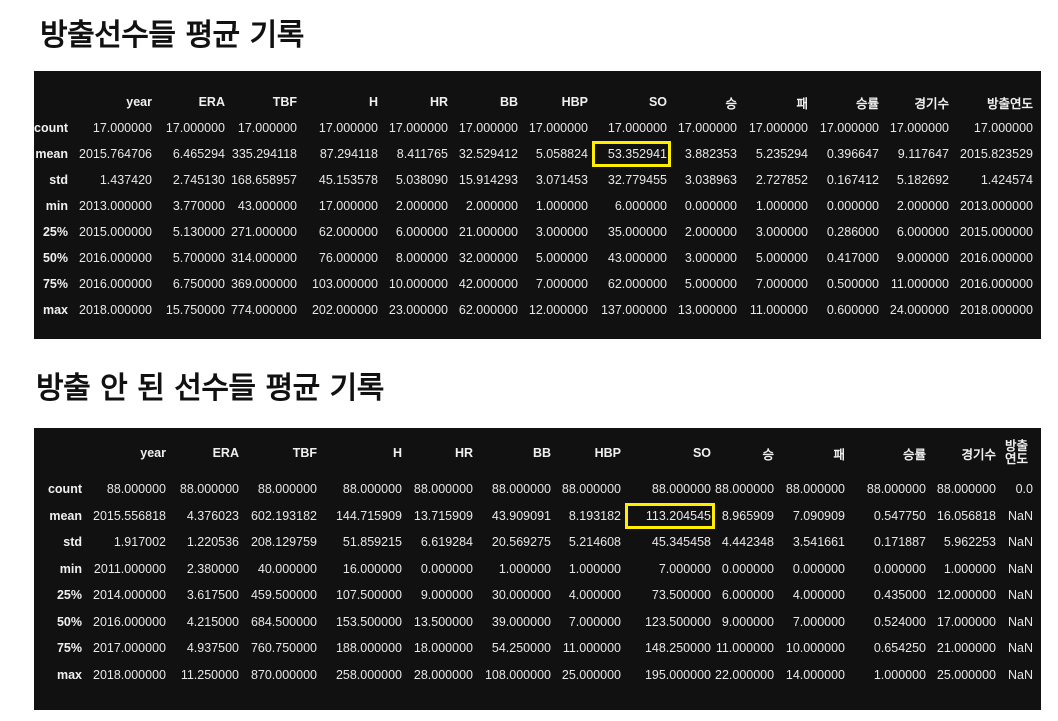 This screenshot has height=721, width=1058. Describe the element at coordinates (852, 180) in the screenshot. I see `table-cell: 0.167412` at that location.